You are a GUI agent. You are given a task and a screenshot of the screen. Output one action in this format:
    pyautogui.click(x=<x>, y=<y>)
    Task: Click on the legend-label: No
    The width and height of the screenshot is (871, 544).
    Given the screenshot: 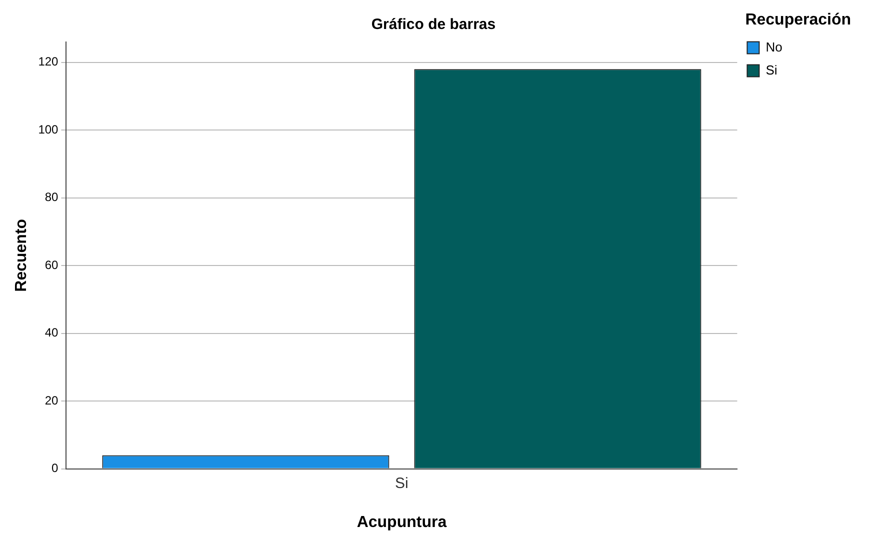 What is the action you would take?
    pyautogui.click(x=774, y=46)
    